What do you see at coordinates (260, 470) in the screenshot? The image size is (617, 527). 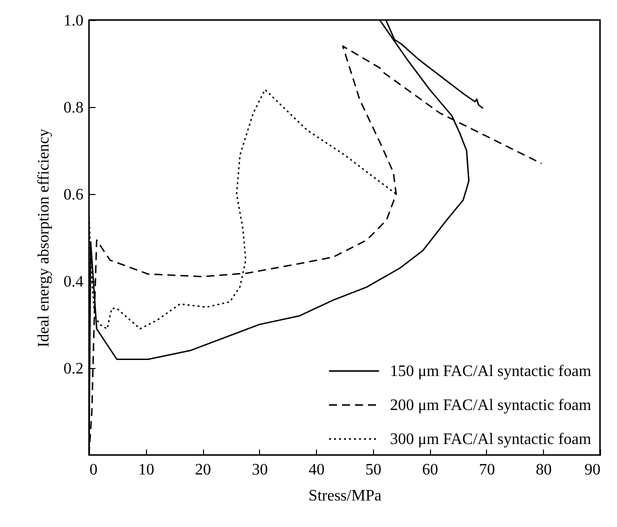 I see `x-tick-label: 30` at bounding box center [260, 470].